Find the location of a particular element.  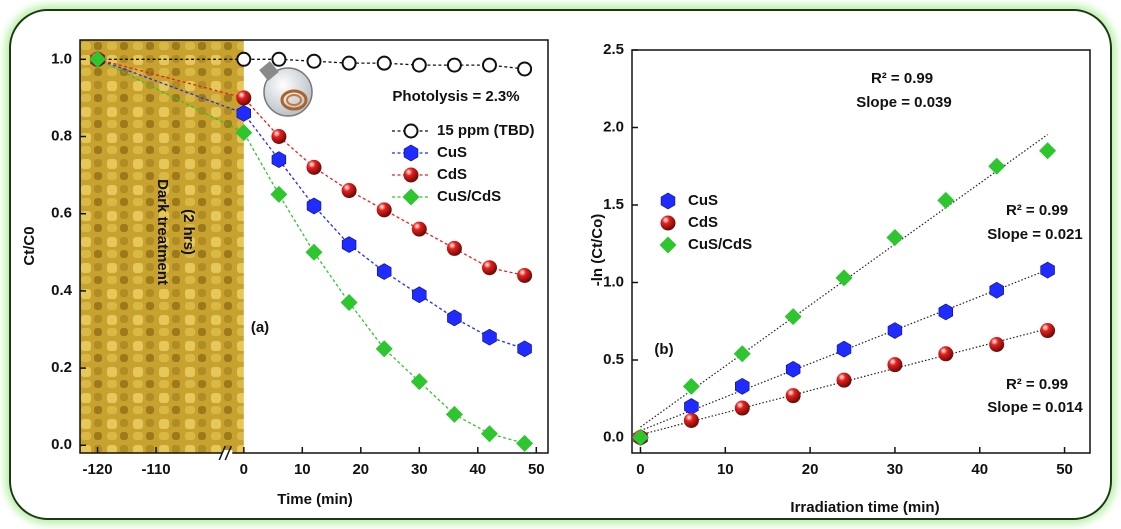

legend-label: CuS/CdS is located at coordinates (720, 244).